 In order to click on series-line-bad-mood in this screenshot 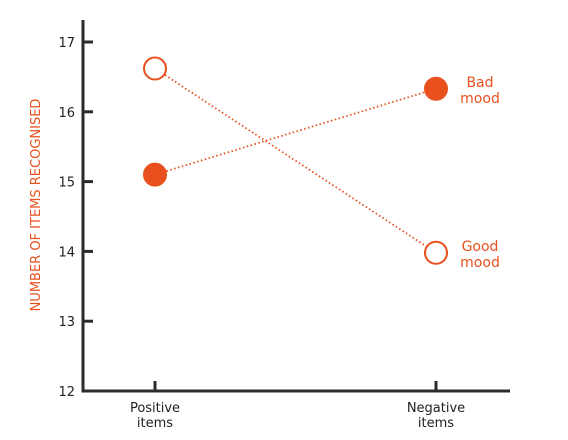, I will do `click(295, 131)`.